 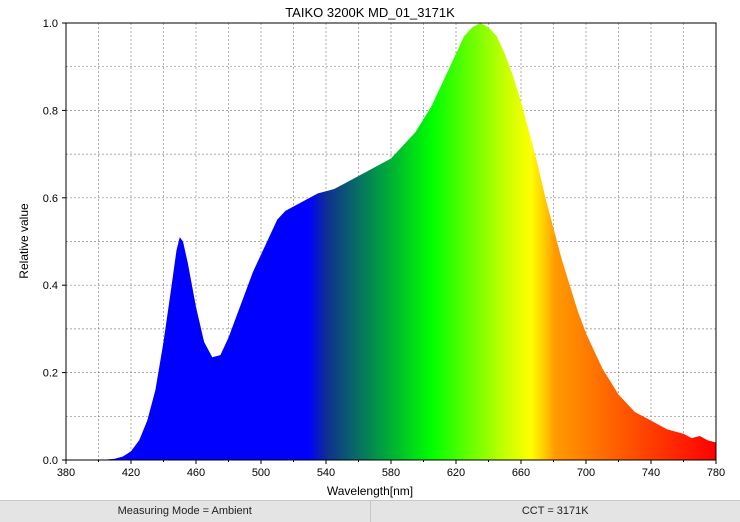 What do you see at coordinates (456, 473) in the screenshot?
I see `x-tick-label: 620` at bounding box center [456, 473].